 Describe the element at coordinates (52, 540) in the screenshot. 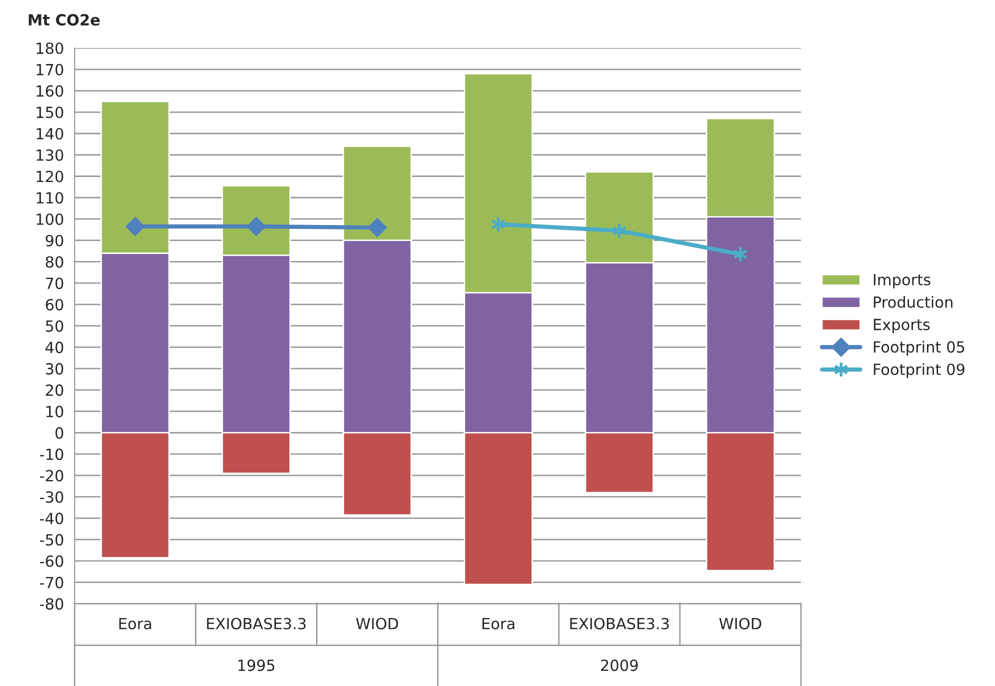

I see `y-tick-label: -50` at that location.